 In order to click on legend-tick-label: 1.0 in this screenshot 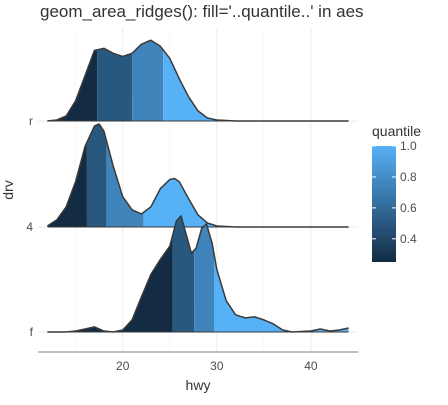, I will do `click(408, 146)`.